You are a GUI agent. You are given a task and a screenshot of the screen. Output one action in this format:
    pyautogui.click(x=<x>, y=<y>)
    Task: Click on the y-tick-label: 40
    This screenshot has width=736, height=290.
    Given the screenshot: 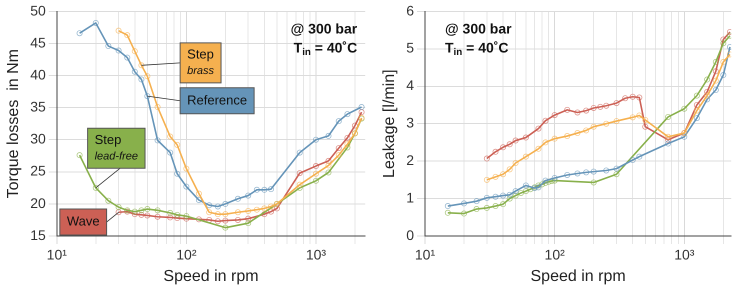 What is the action you would take?
    pyautogui.click(x=38, y=74)
    